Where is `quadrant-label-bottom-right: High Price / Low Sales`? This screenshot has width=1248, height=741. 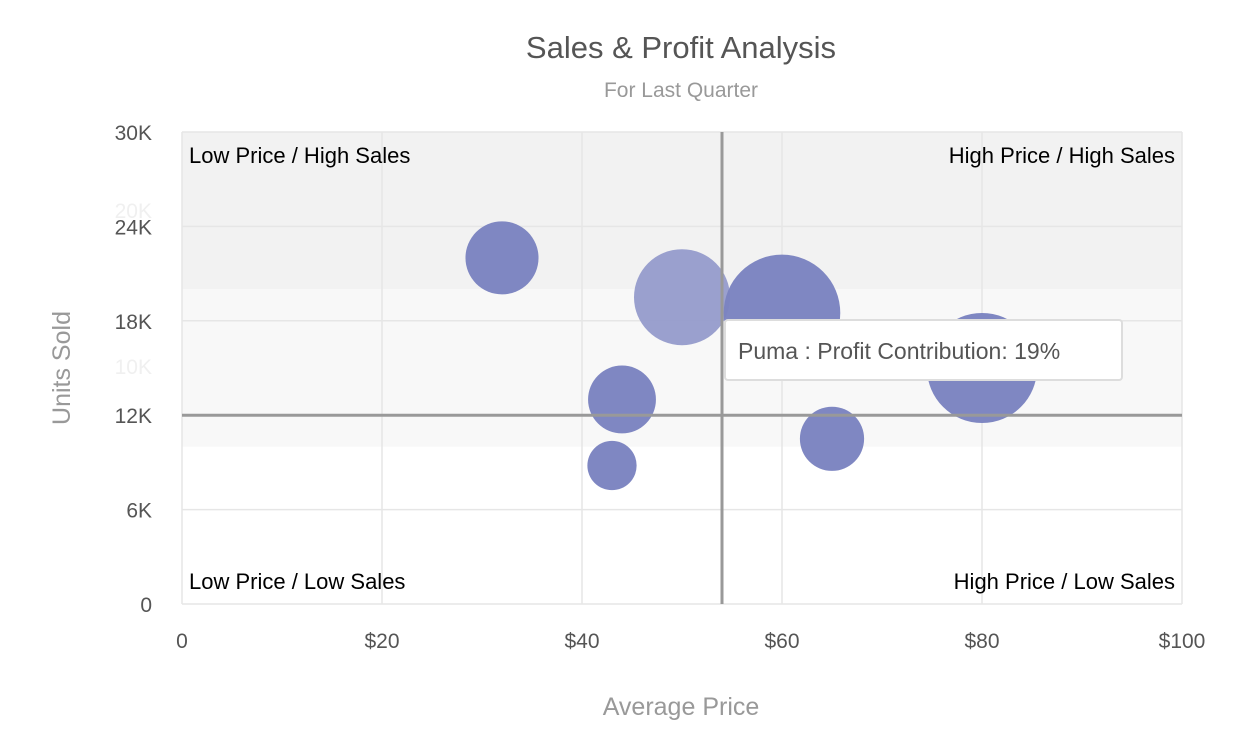
quadrant-label-bottom-right: High Price / Low Sales is located at coordinates (1064, 581).